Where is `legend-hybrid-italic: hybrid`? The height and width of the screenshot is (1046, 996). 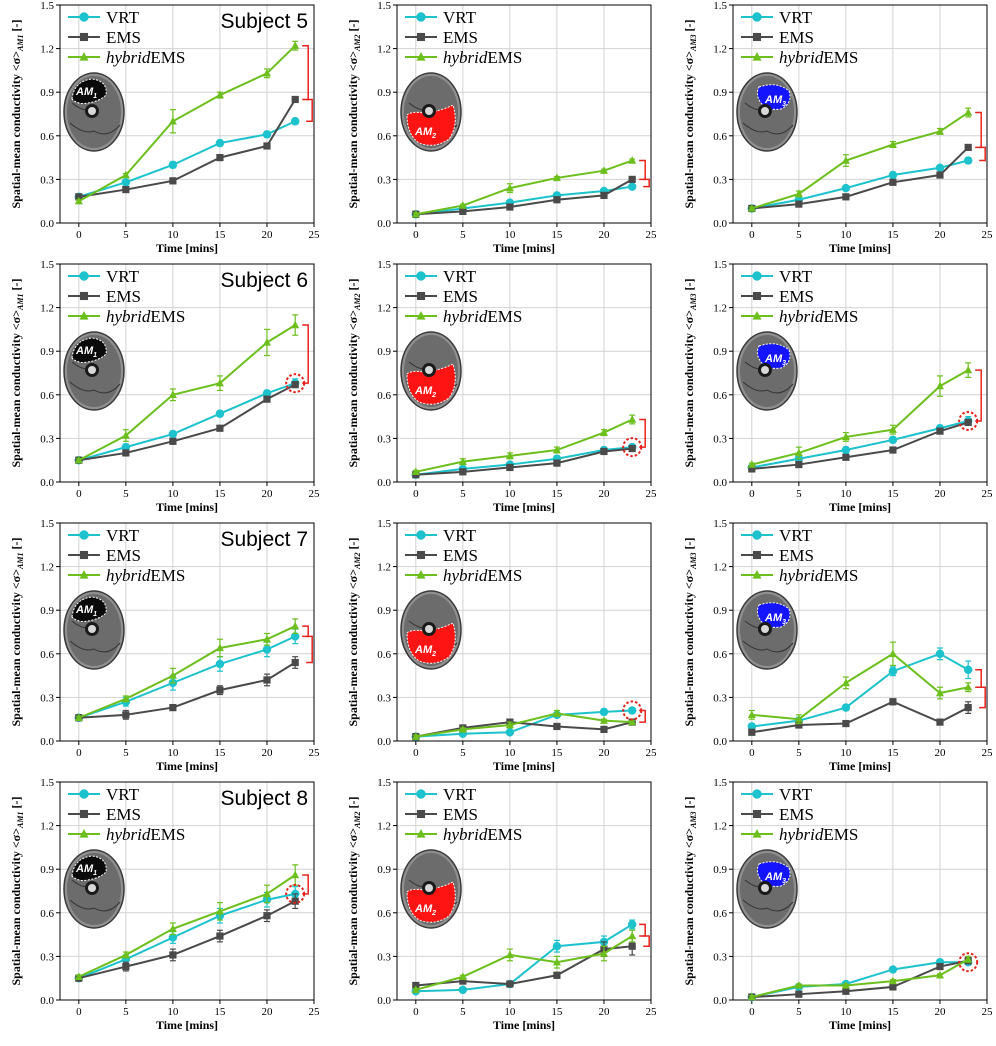 legend-hybrid-italic: hybrid is located at coordinates (128, 834).